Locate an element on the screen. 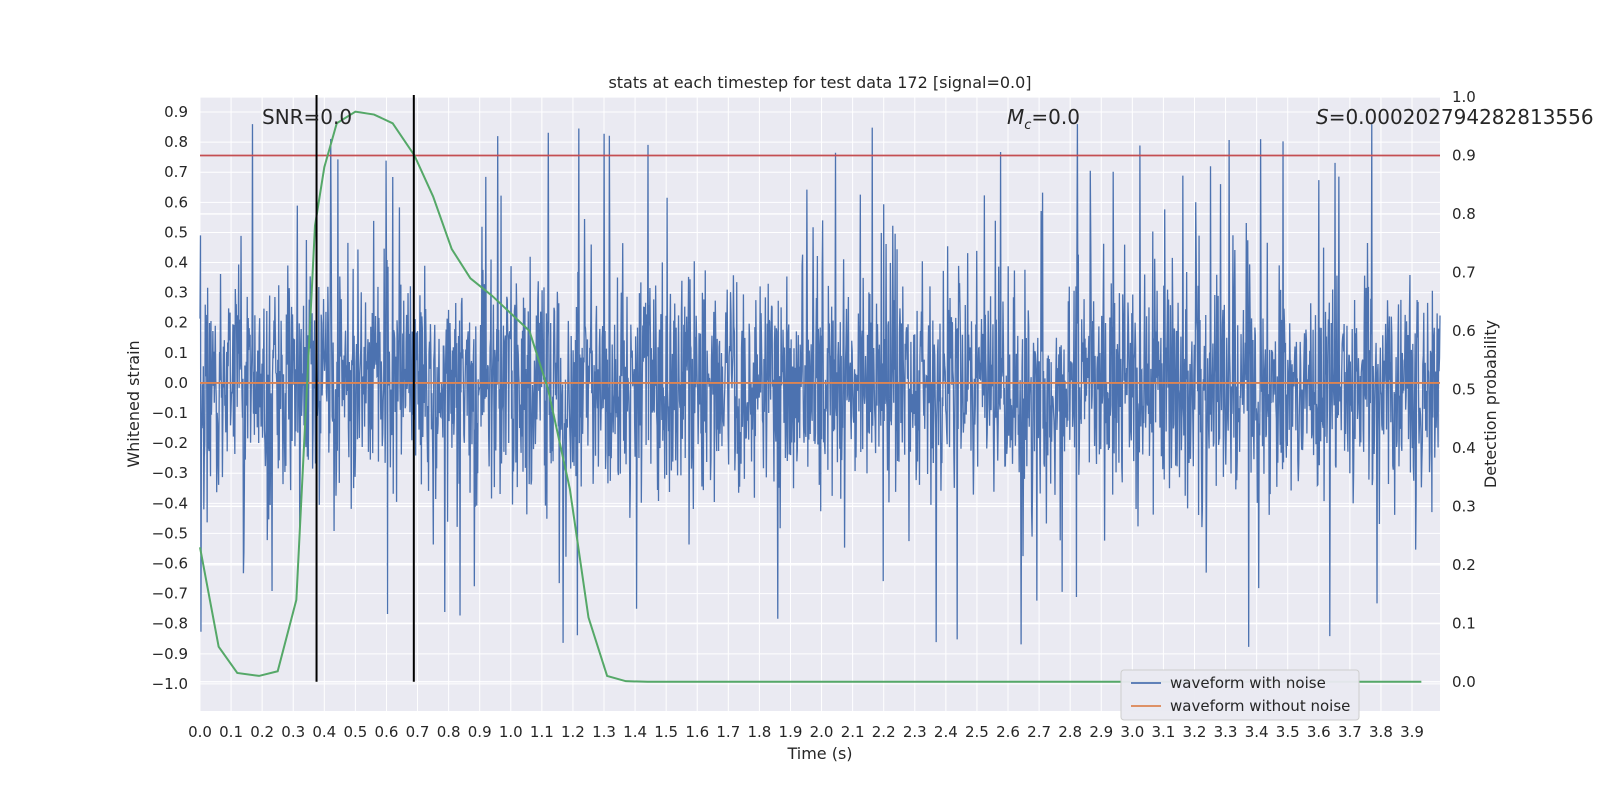  x-tick-label: 2.0 is located at coordinates (822, 732).